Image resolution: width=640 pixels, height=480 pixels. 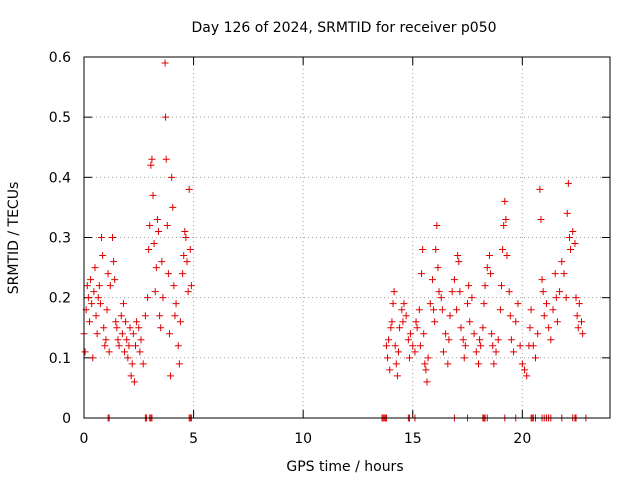 What do you see at coordinates (84, 439) in the screenshot?
I see `x-tick-label: 0` at bounding box center [84, 439].